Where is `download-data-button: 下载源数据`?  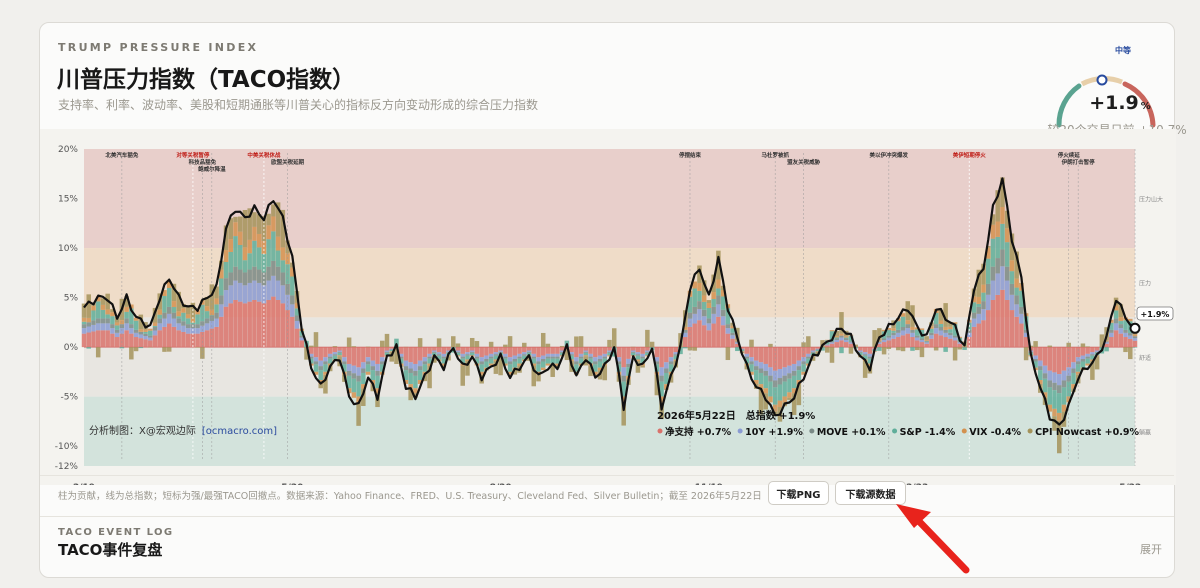 download-data-button: 下载源数据 is located at coordinates (870, 493).